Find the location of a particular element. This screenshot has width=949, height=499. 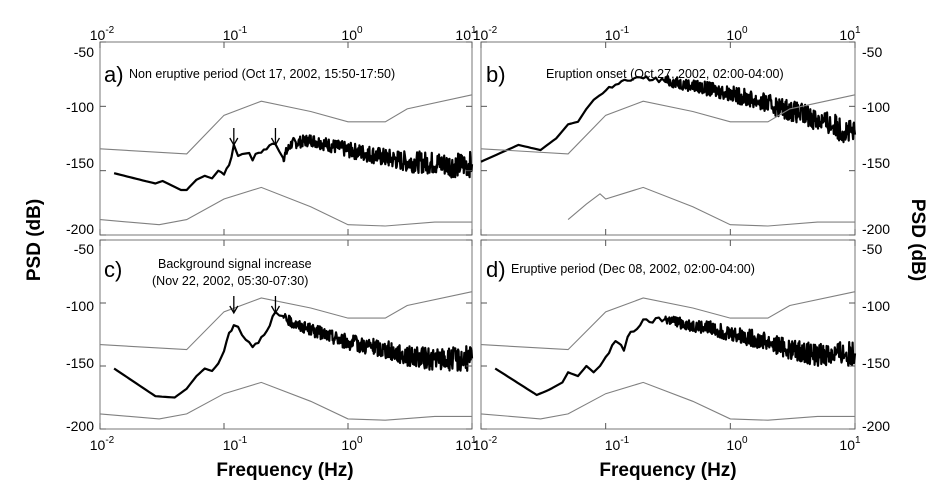

y-axis-label-right: PSD (dB) is located at coordinates (917, 240).